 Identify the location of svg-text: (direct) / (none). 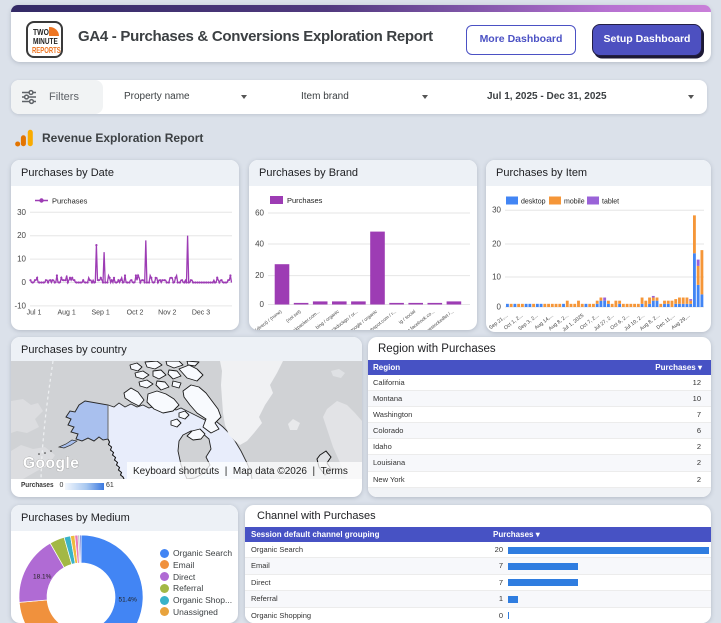
(268, 319).